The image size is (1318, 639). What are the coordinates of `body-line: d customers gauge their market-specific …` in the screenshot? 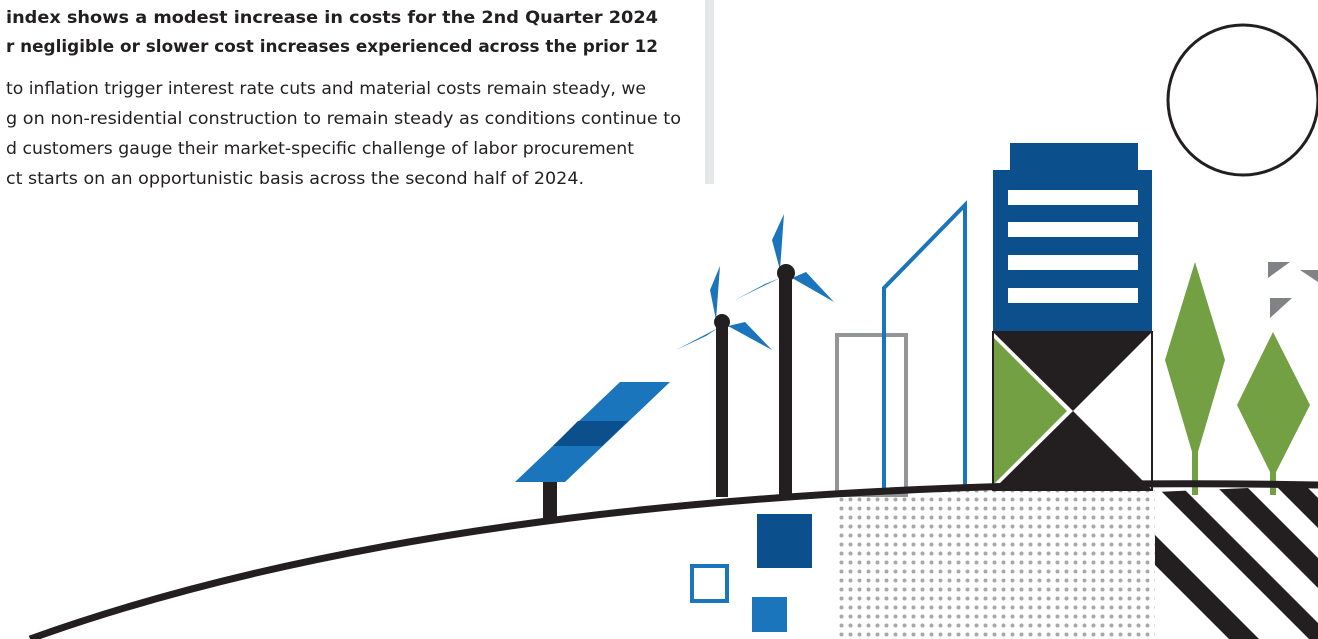 It's located at (320, 149).